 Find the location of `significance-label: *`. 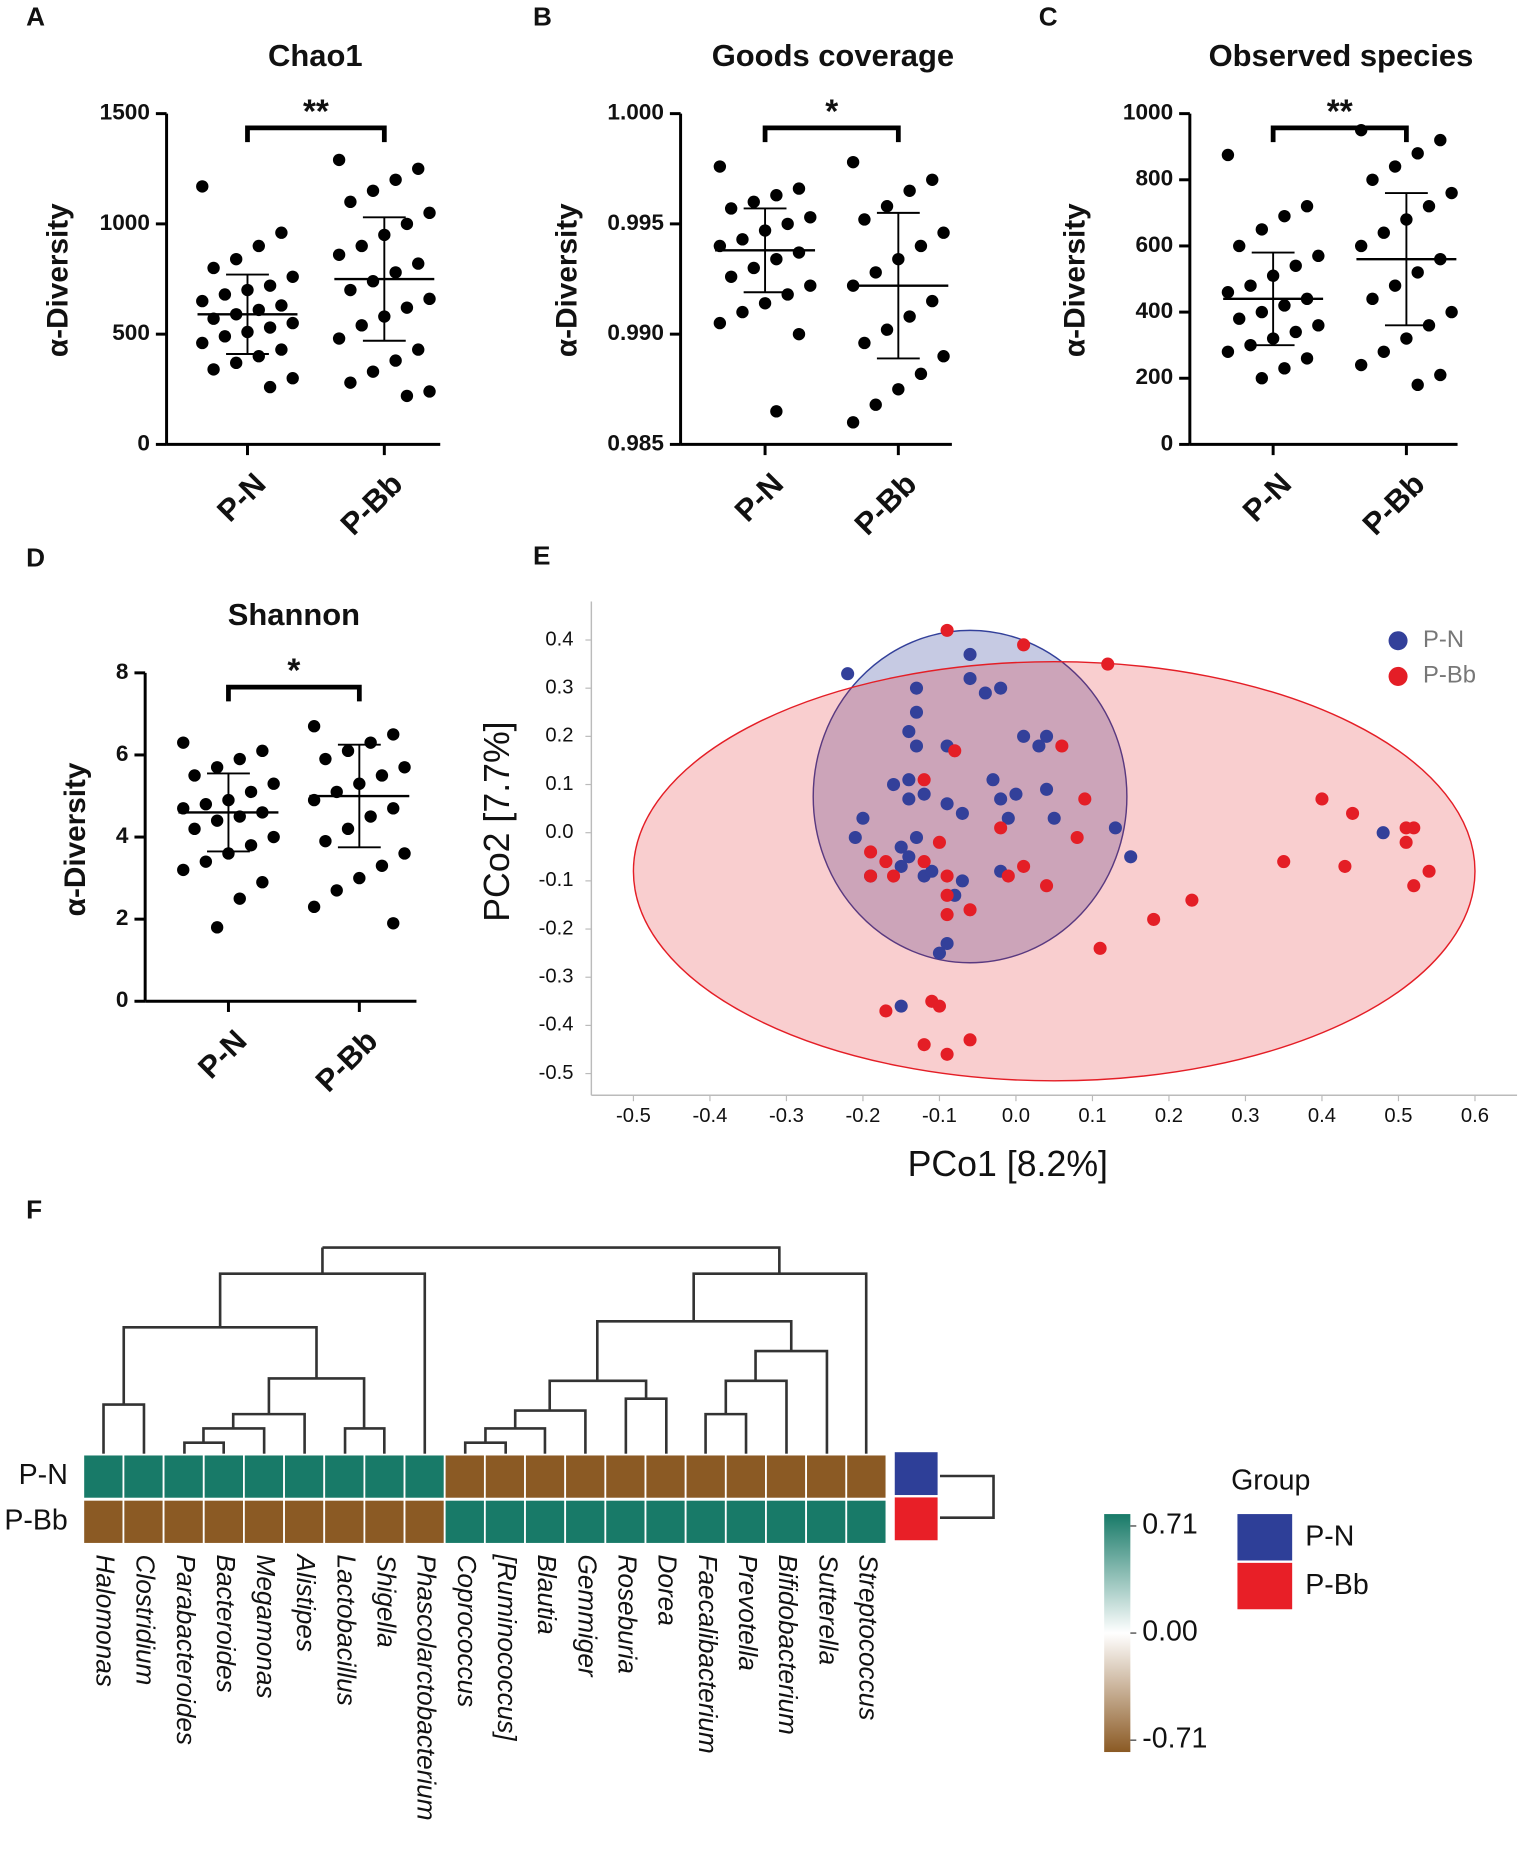

significance-label: * is located at coordinates (831, 111).